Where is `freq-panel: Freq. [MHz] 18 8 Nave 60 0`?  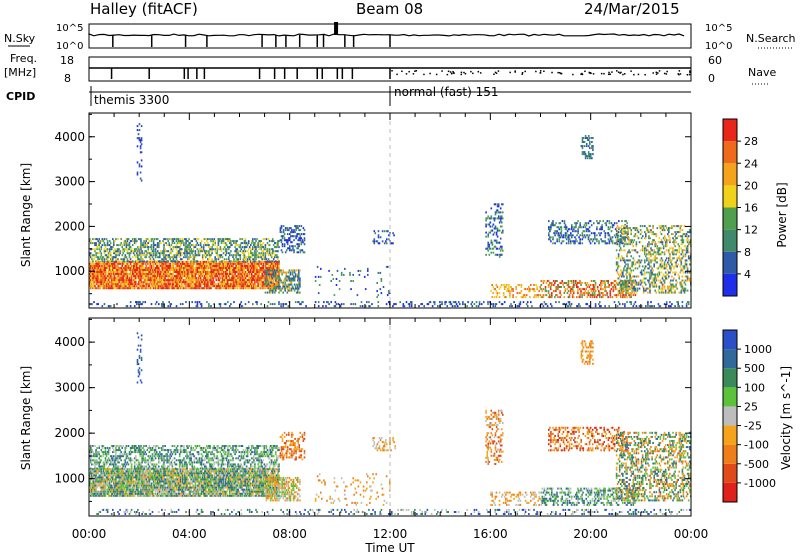
freq-panel: Freq. [MHz] 18 8 Nave 60 0 is located at coordinates (390, 68).